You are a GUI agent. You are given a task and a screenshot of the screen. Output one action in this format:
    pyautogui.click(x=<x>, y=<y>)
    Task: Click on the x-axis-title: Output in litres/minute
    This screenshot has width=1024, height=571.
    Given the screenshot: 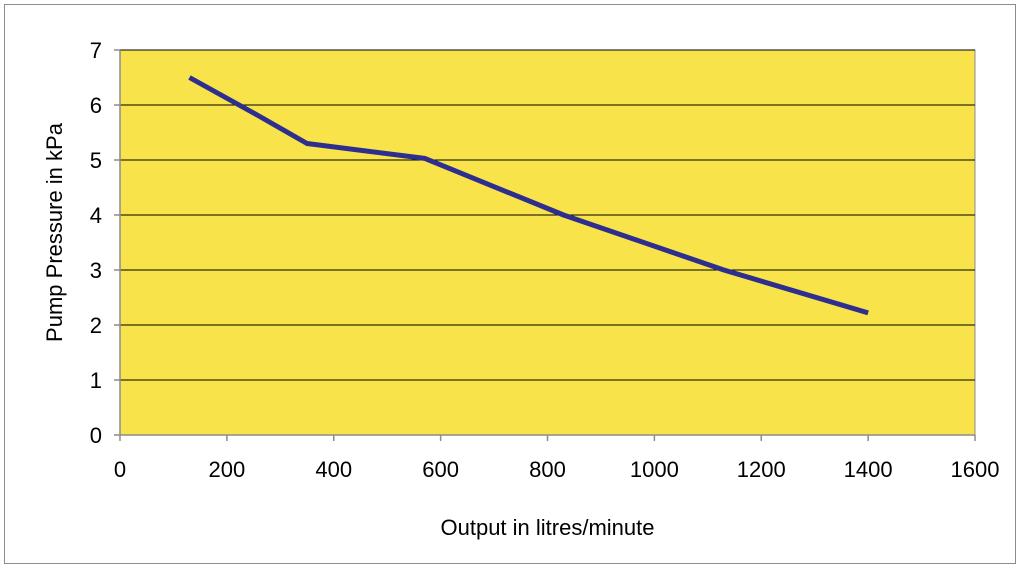 What is the action you would take?
    pyautogui.click(x=548, y=527)
    